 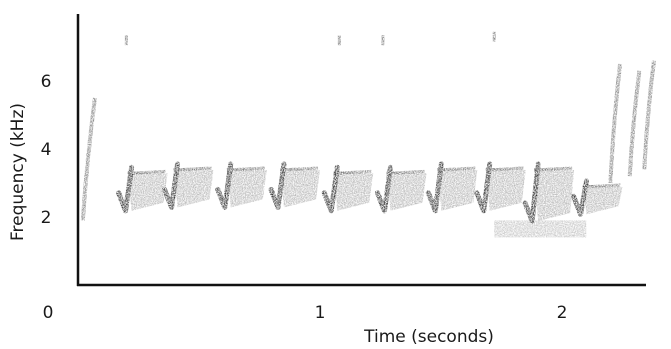 What do you see at coordinates (428, 337) in the screenshot?
I see `x-axis-title: Time (seconds)` at bounding box center [428, 337].